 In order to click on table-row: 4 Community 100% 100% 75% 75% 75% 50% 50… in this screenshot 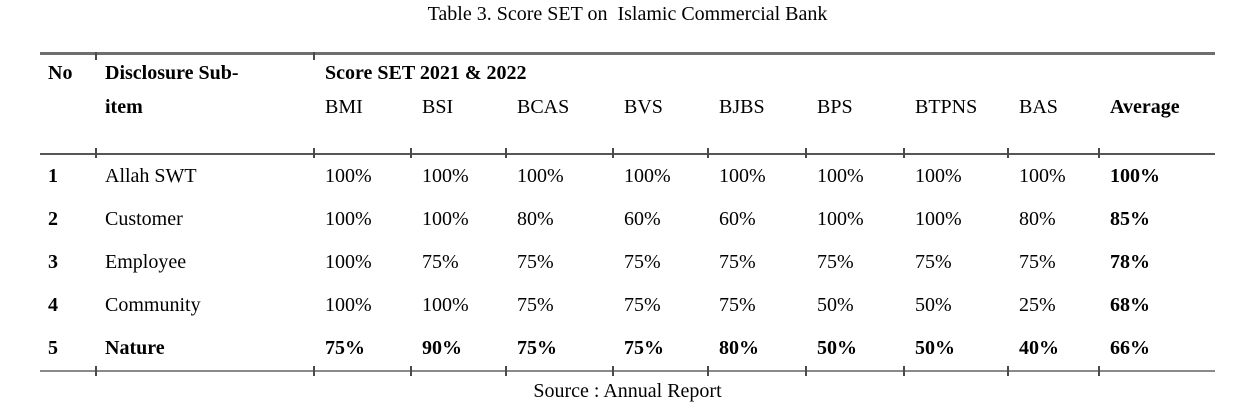, I will do `click(627, 305)`.